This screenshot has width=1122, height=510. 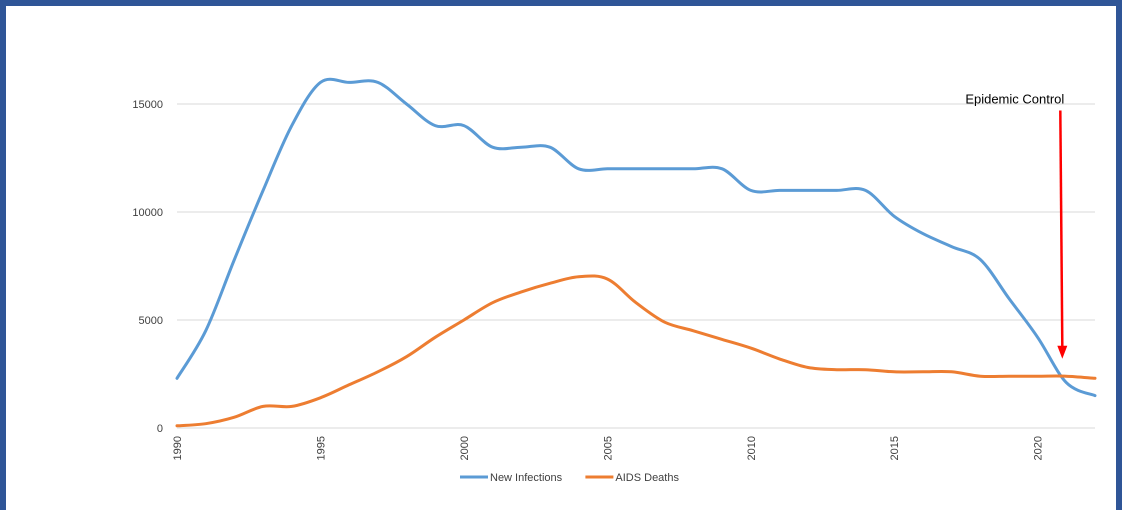 I want to click on legend: New Infections AIDS Deaths, so click(x=569, y=478).